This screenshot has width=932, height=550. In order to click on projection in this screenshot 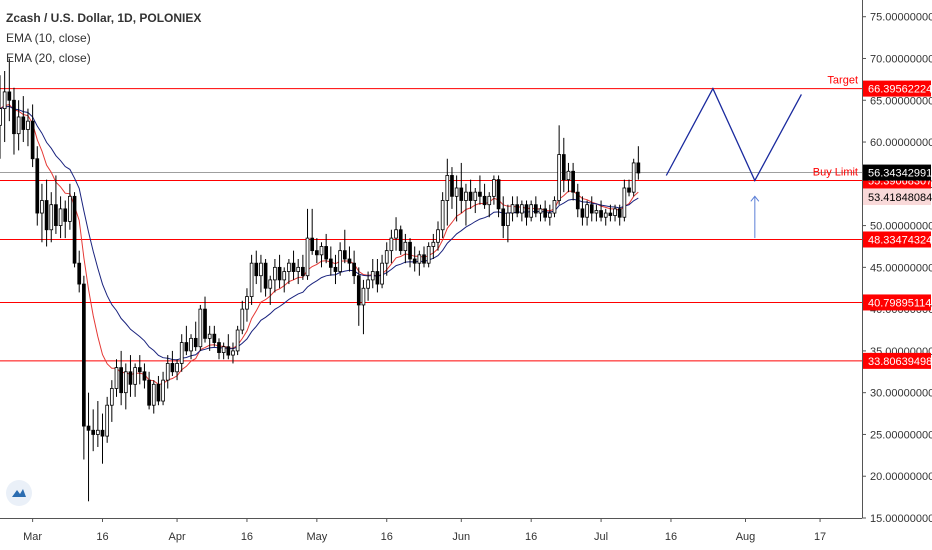, I will do `click(733, 163)`.